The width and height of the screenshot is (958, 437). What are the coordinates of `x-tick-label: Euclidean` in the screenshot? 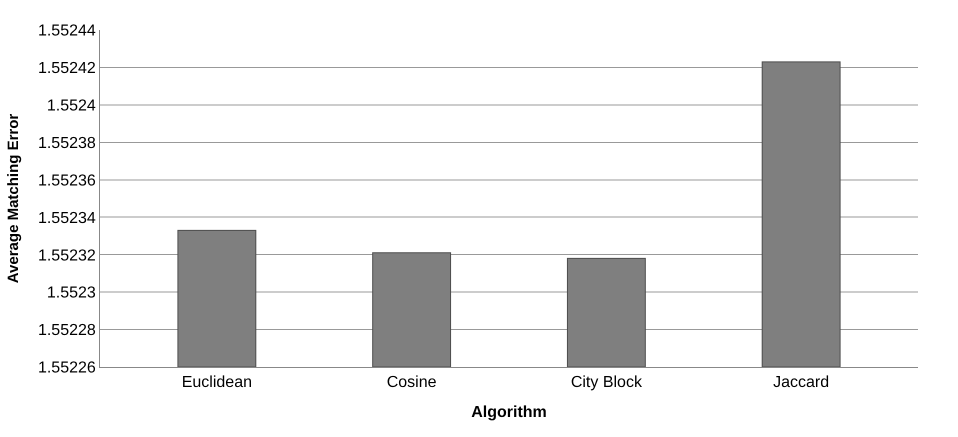 It's located at (217, 383).